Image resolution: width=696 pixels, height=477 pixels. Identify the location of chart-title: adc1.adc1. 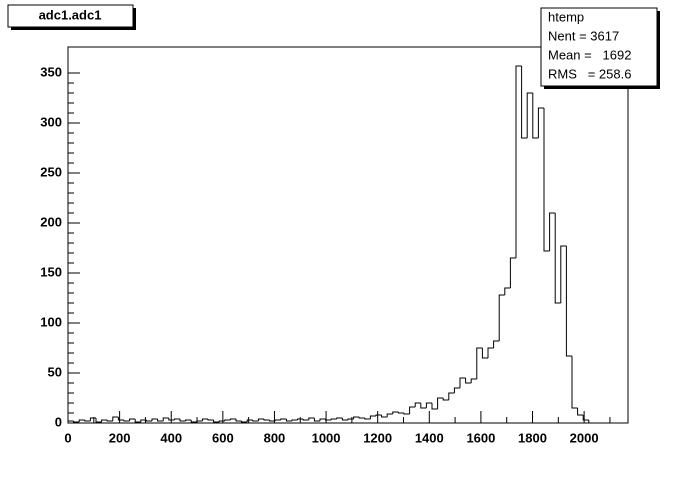
(70, 14).